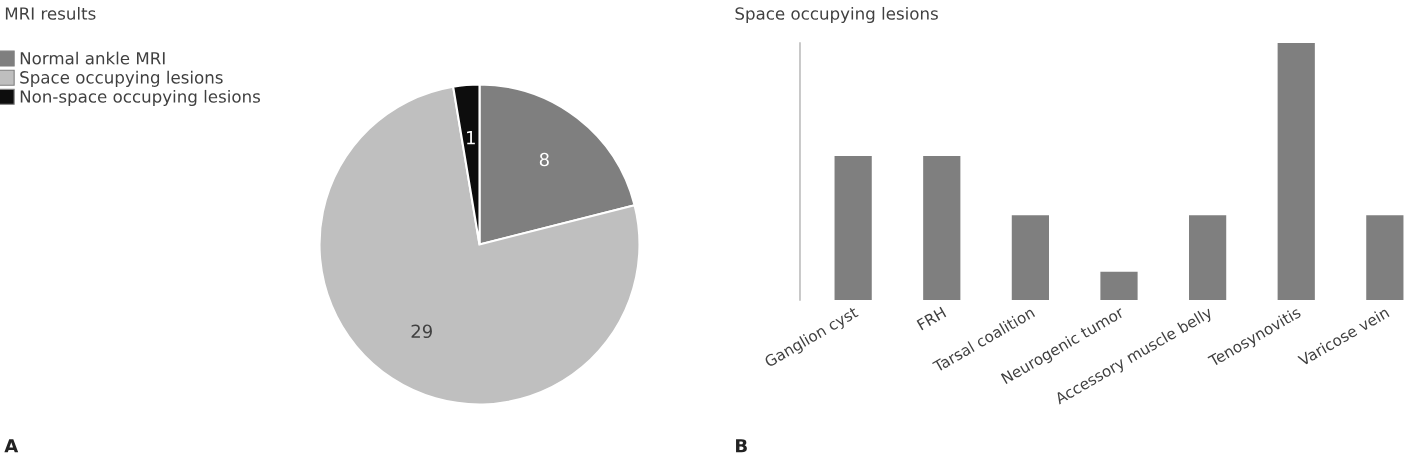  Describe the element at coordinates (741, 446) in the screenshot. I see `text: B` at that location.